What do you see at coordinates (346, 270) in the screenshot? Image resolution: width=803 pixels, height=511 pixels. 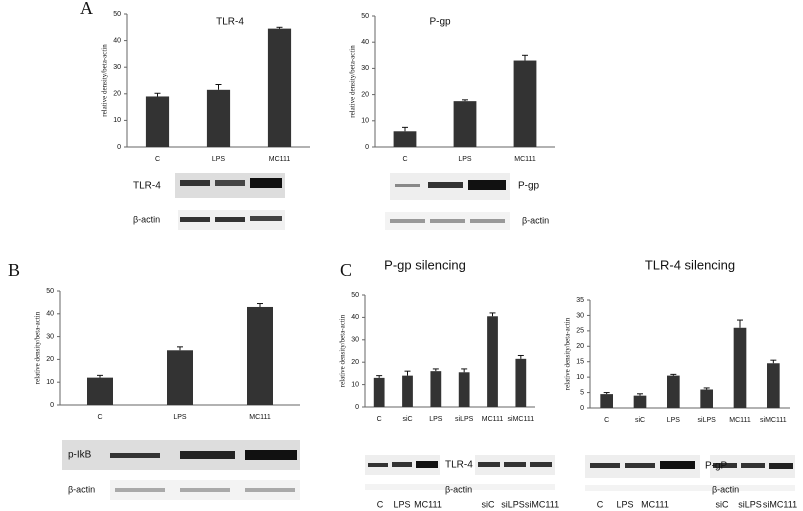 I see `panel-label: C` at bounding box center [346, 270].